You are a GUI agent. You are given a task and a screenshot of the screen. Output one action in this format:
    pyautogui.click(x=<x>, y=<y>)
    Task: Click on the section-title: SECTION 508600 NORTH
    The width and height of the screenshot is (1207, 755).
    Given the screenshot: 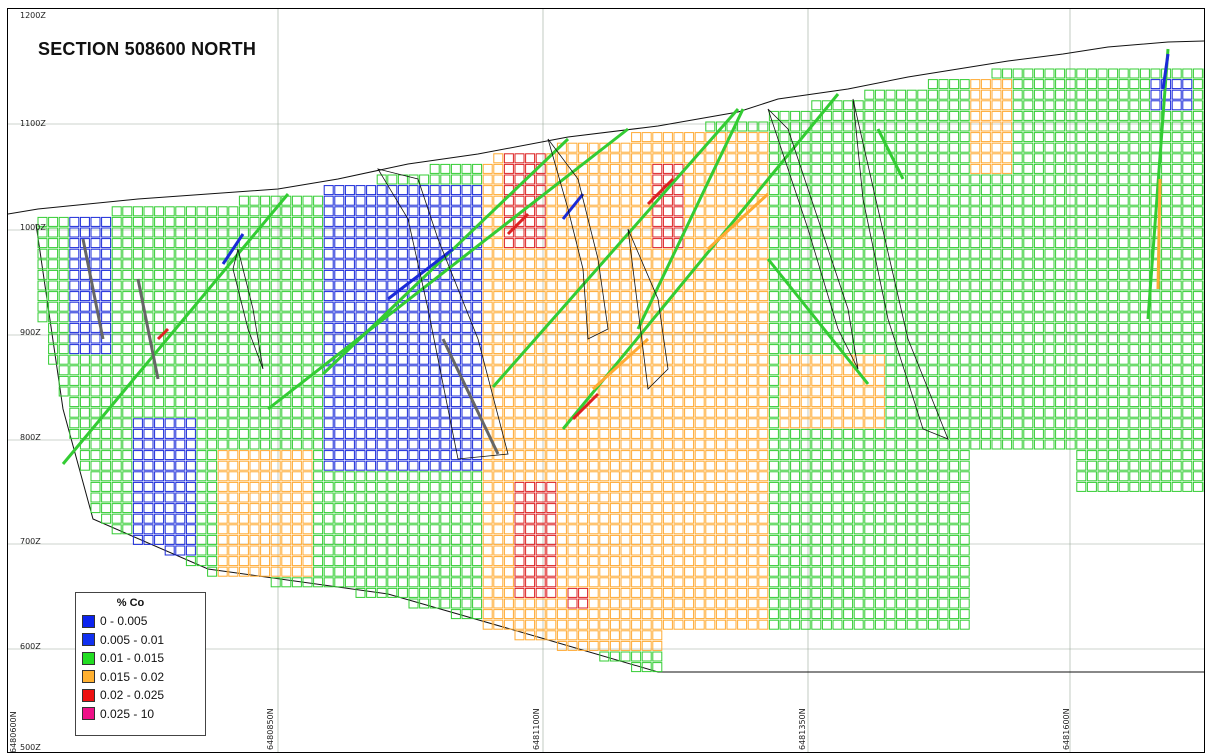 What is the action you would take?
    pyautogui.click(x=147, y=49)
    